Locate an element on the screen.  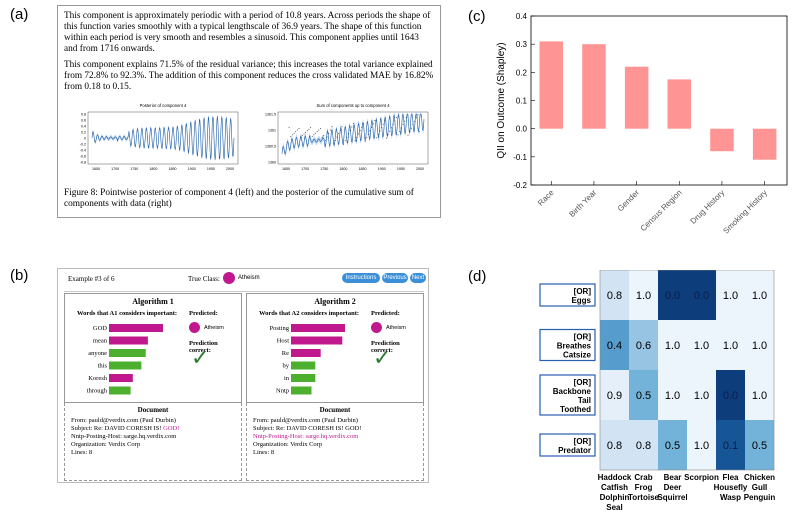
algorithm-2-predicted-dot is located at coordinates (376, 327).